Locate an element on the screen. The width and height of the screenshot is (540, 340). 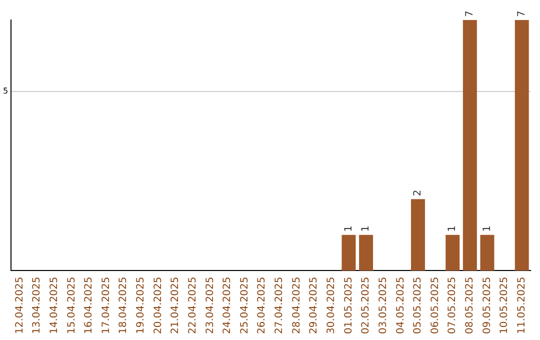
y-tick-label: 5 is located at coordinates (5, 91).